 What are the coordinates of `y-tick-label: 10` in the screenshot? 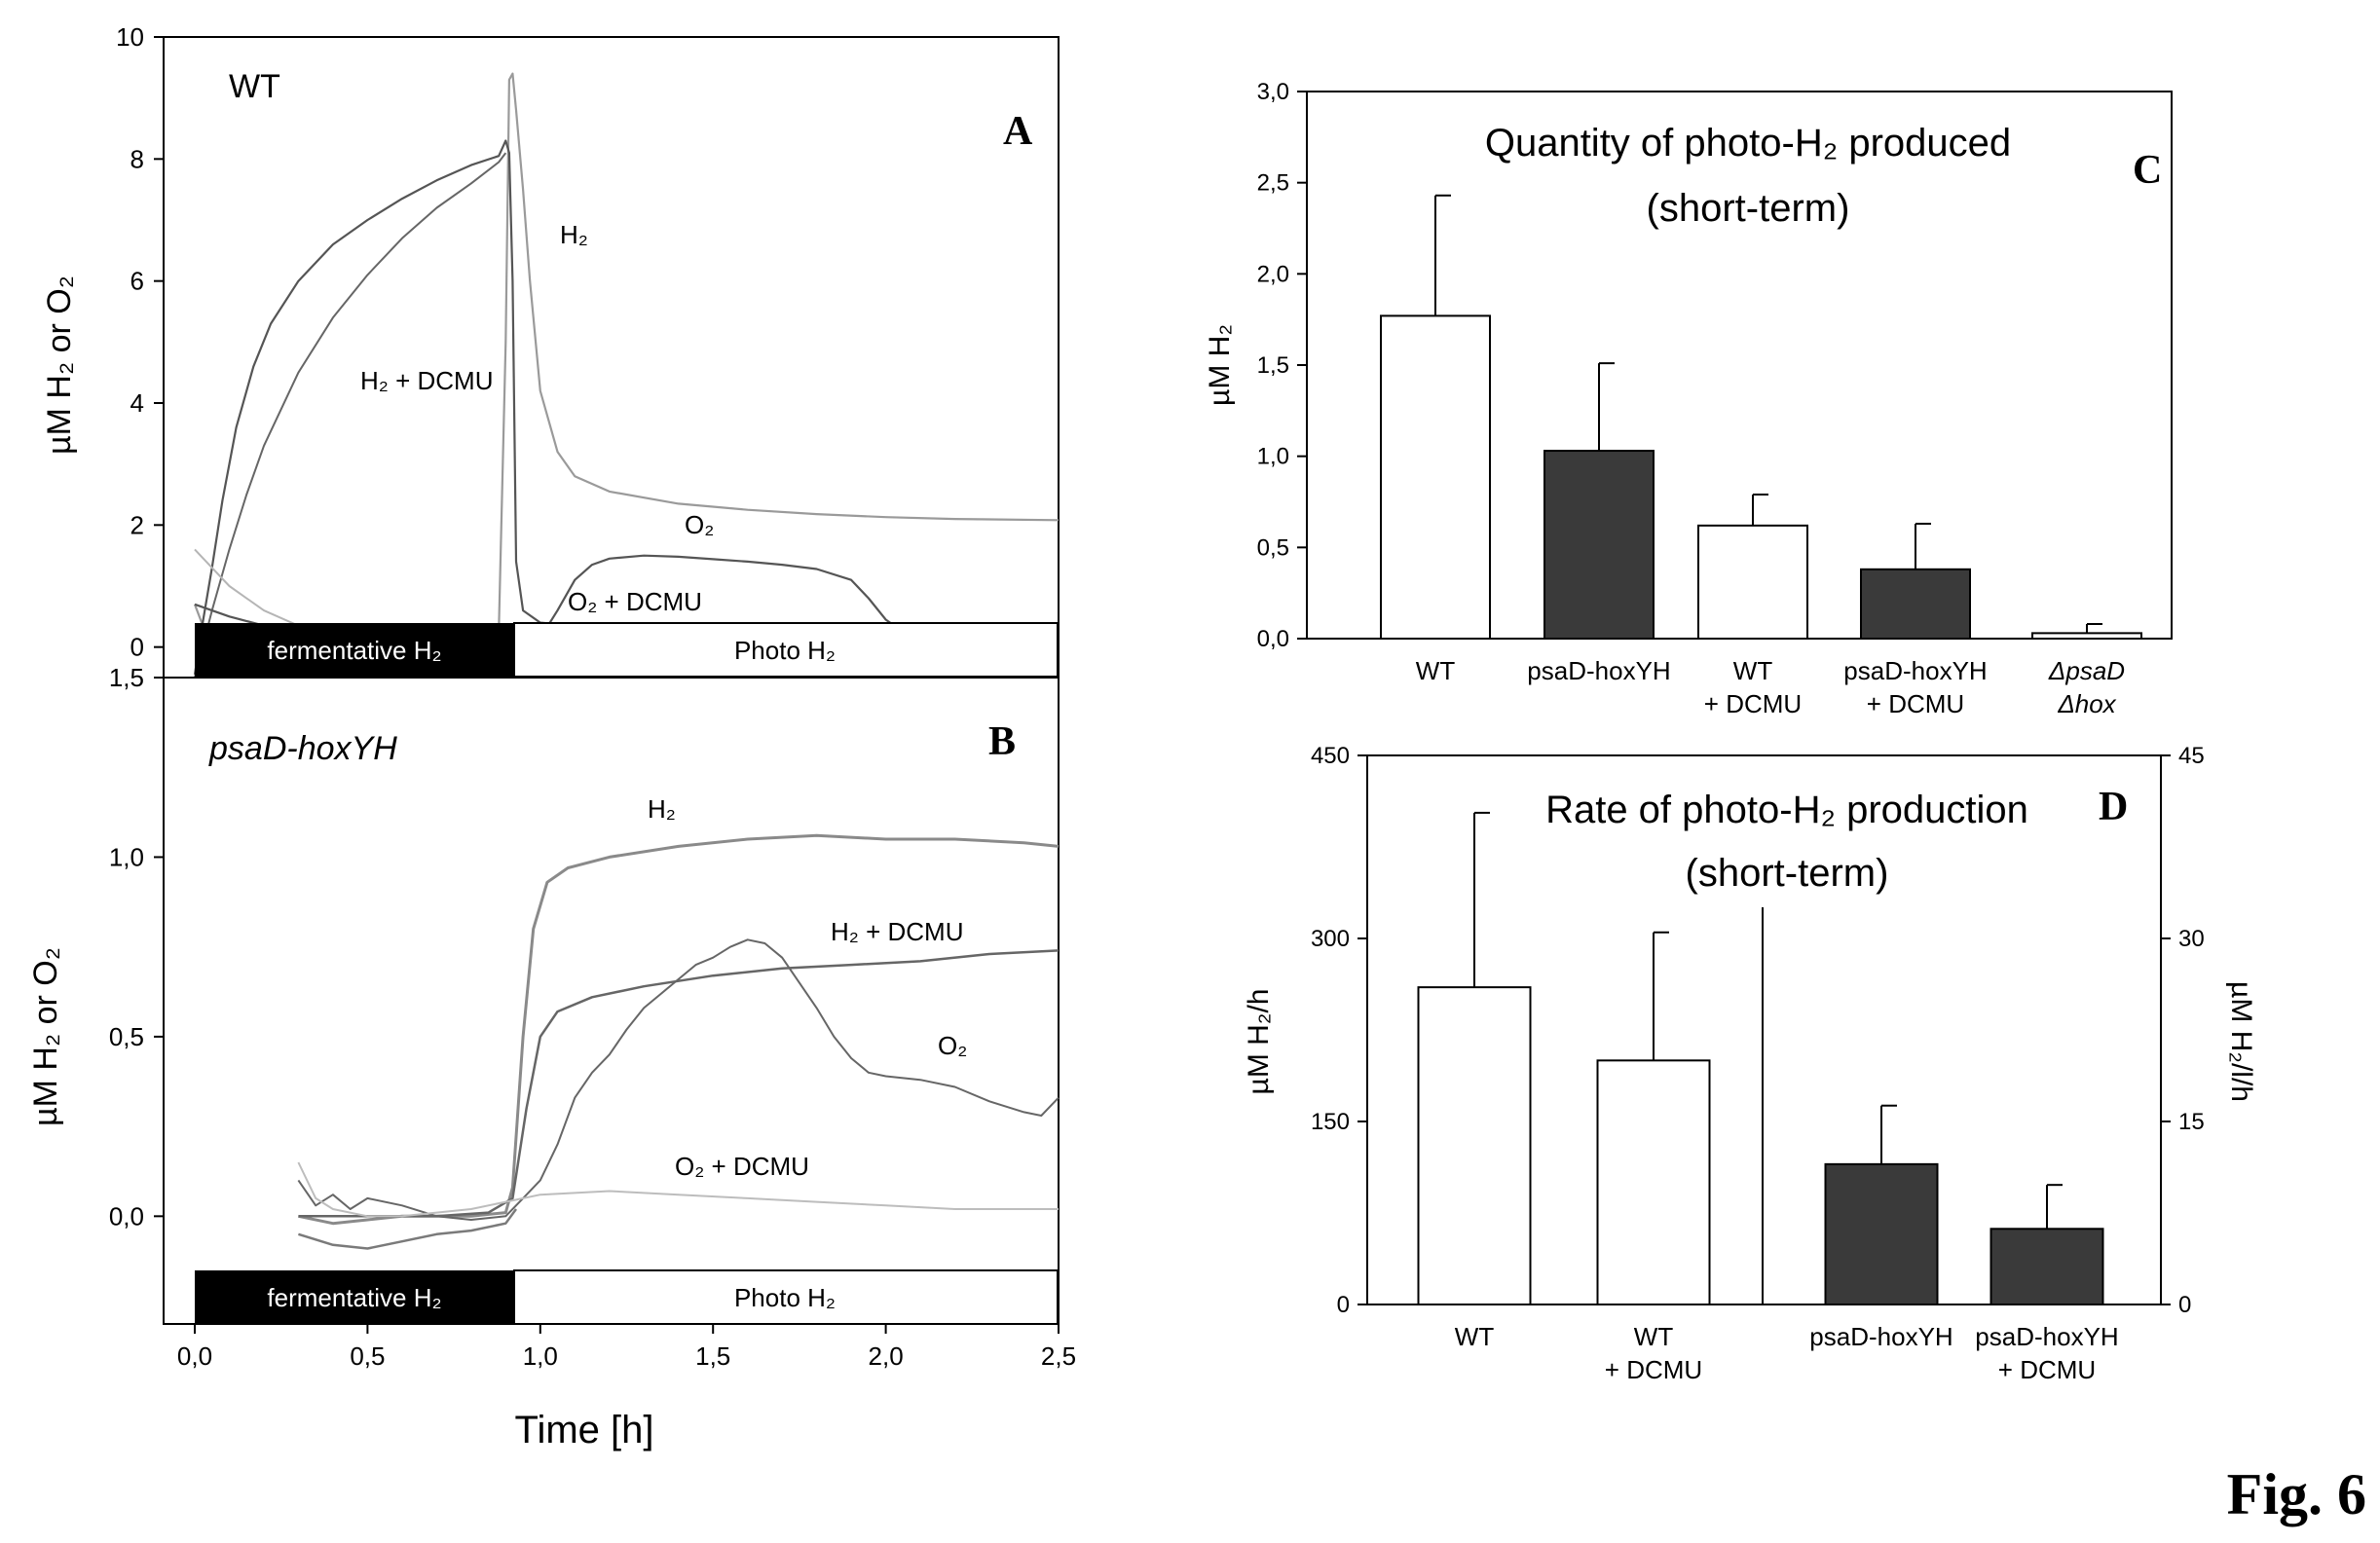 It's located at (130, 37).